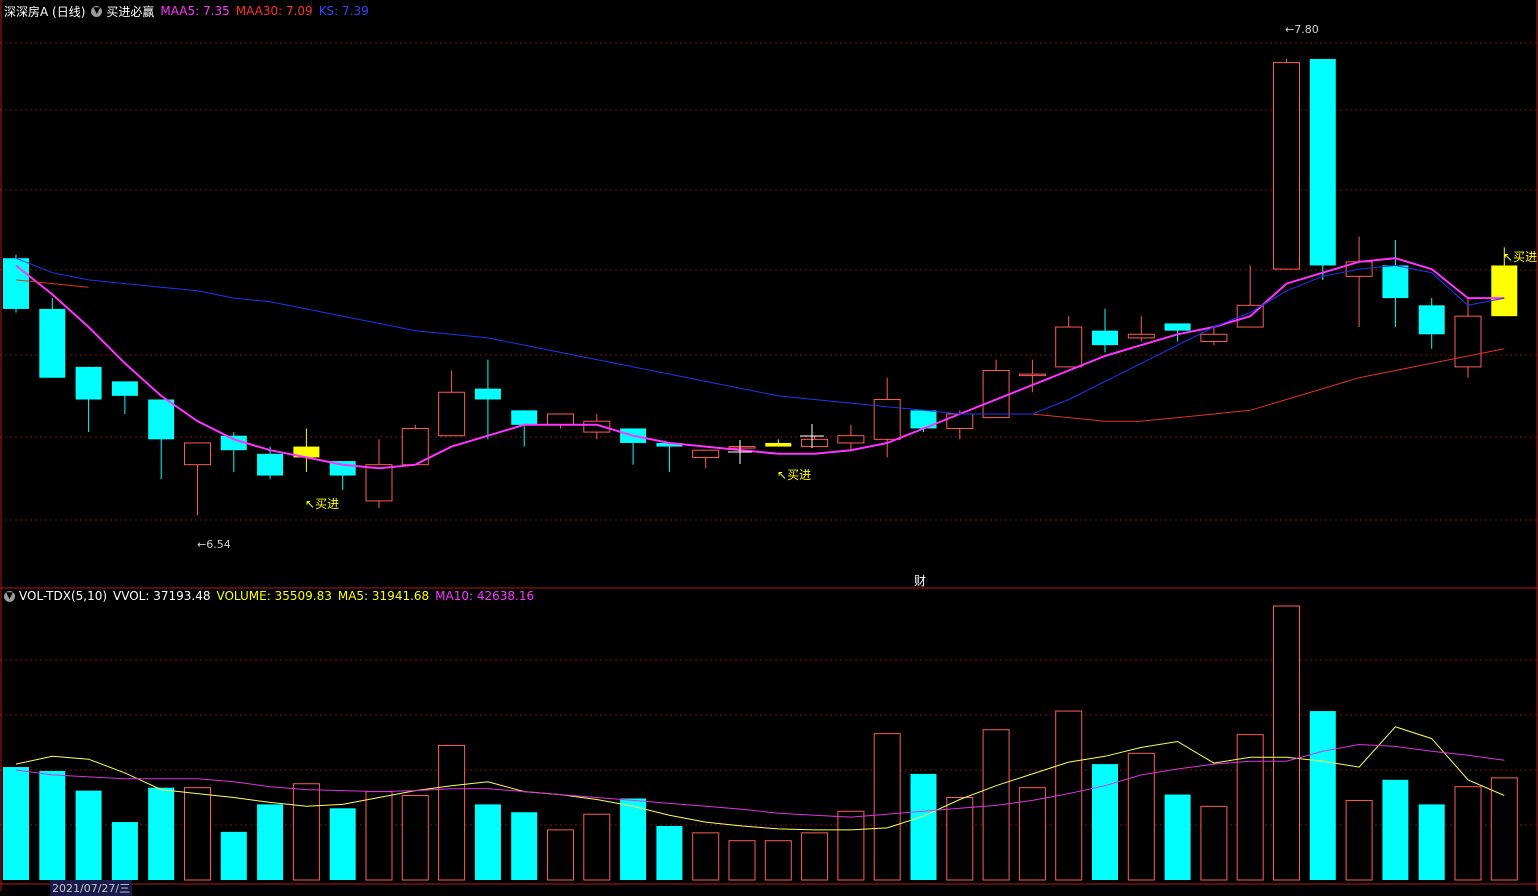 The width and height of the screenshot is (1538, 896). What do you see at coordinates (1302, 29) in the screenshot?
I see `high-price-label: ←7.80` at bounding box center [1302, 29].